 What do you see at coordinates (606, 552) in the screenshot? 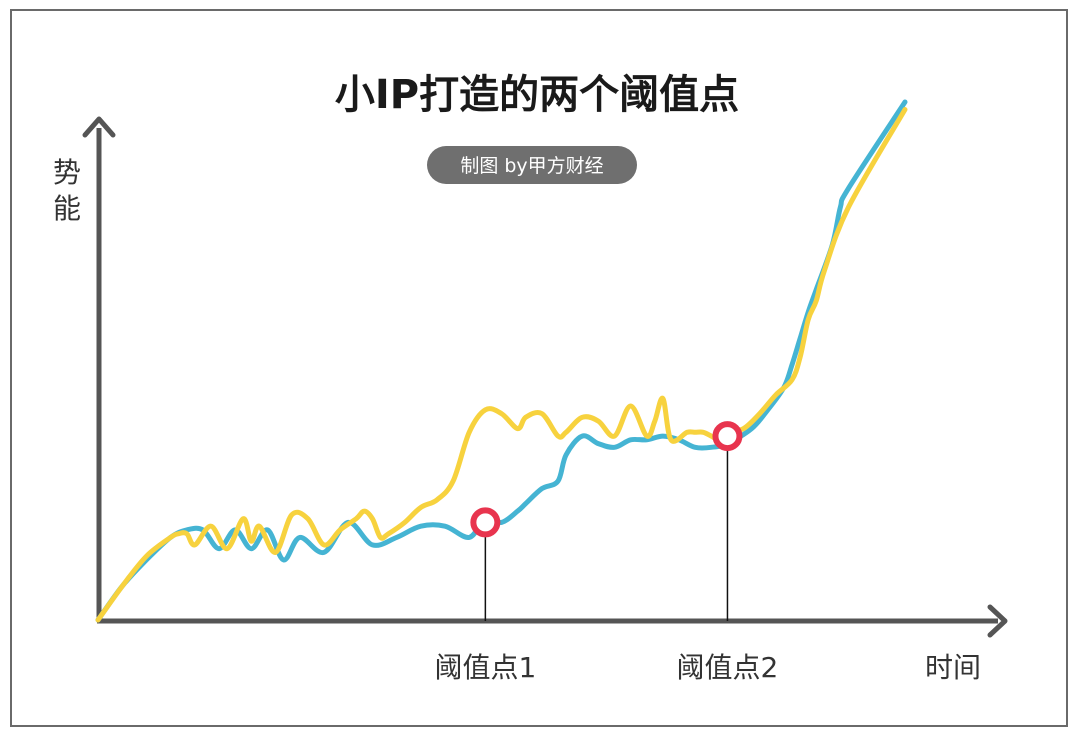
I see `marker-layer: 阈值点1 阈值点2` at bounding box center [606, 552].